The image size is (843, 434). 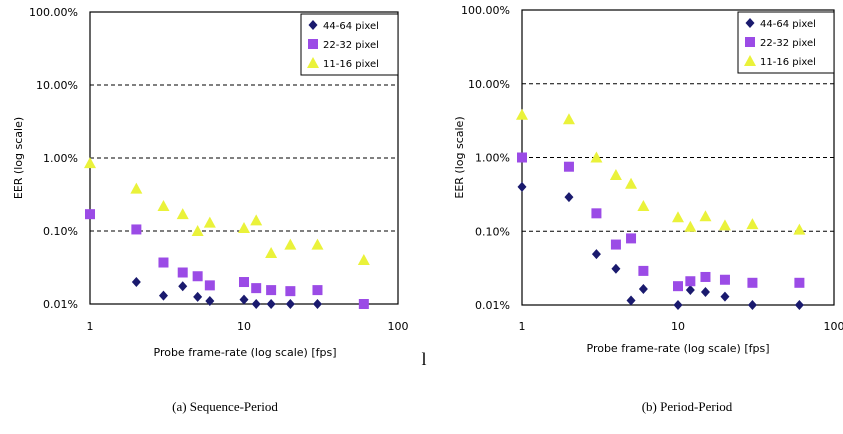 I want to click on figure-caption: (b) Period-Period, so click(x=687, y=406).